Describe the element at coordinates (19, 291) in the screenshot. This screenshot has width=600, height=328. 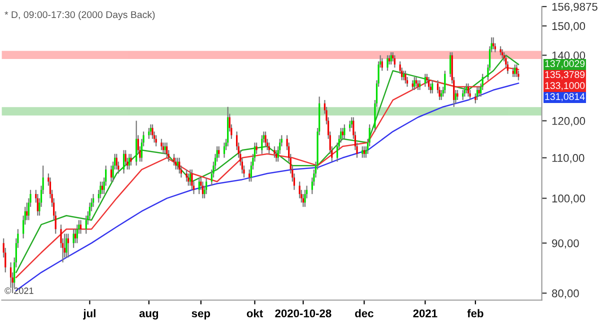
I see `annotation: © 2021` at that location.